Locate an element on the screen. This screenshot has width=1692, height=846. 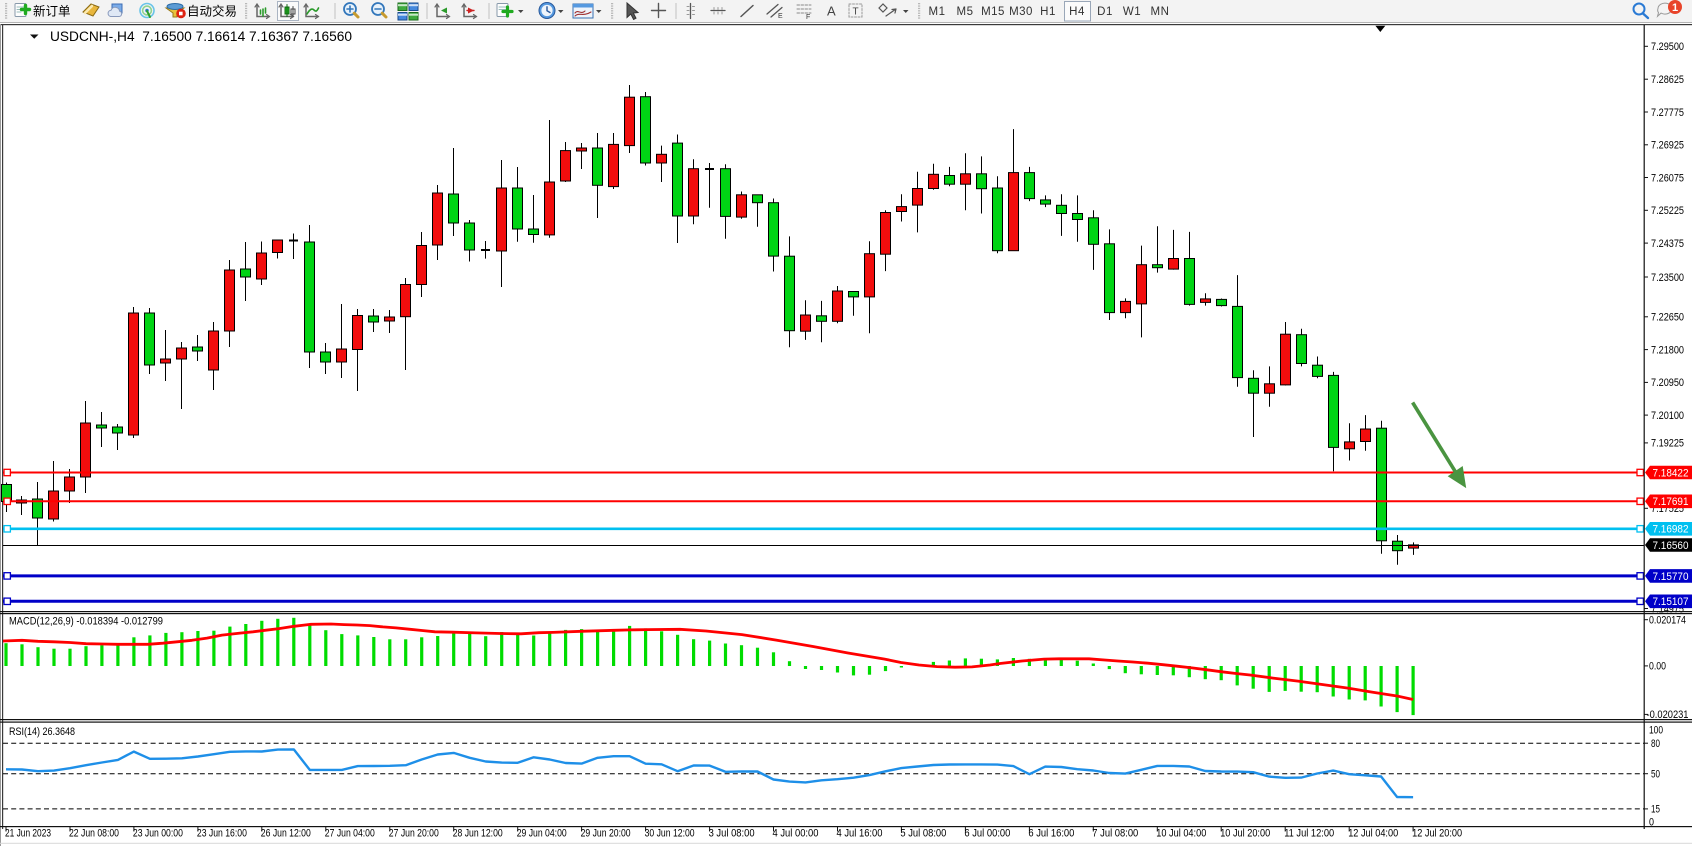
svg-text: 11 Jul 12:00 is located at coordinates (1309, 834).